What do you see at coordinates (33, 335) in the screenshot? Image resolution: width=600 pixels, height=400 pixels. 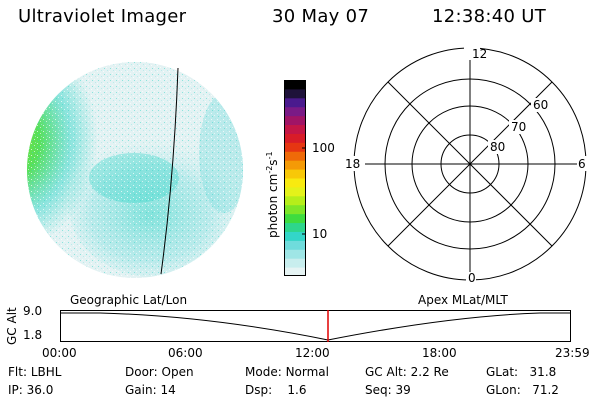 I see `timeline-y-tick-1-8: 1.8` at bounding box center [33, 335].